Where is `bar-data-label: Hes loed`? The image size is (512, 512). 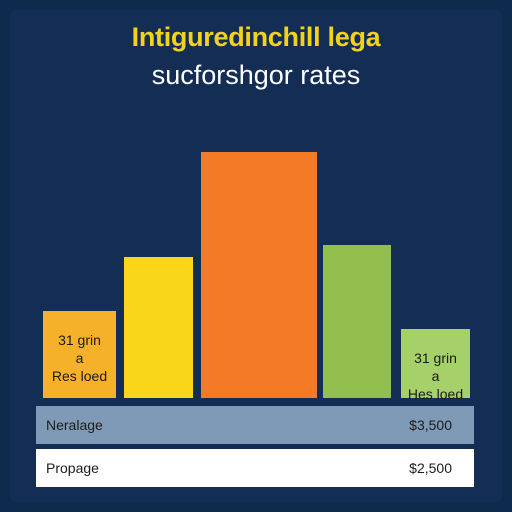 bar-data-label: Hes loed is located at coordinates (435, 394).